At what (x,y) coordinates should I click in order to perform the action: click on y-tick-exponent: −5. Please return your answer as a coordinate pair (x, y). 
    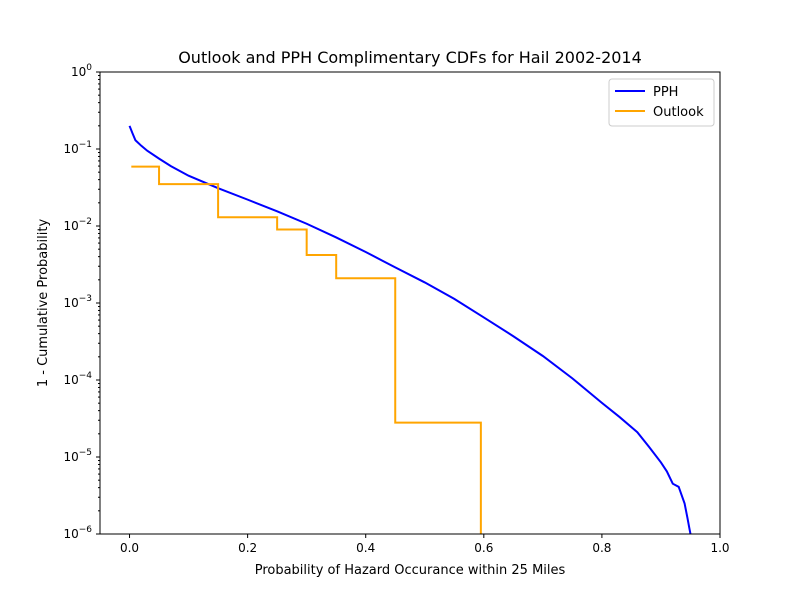
    Looking at the image, I should click on (85, 453).